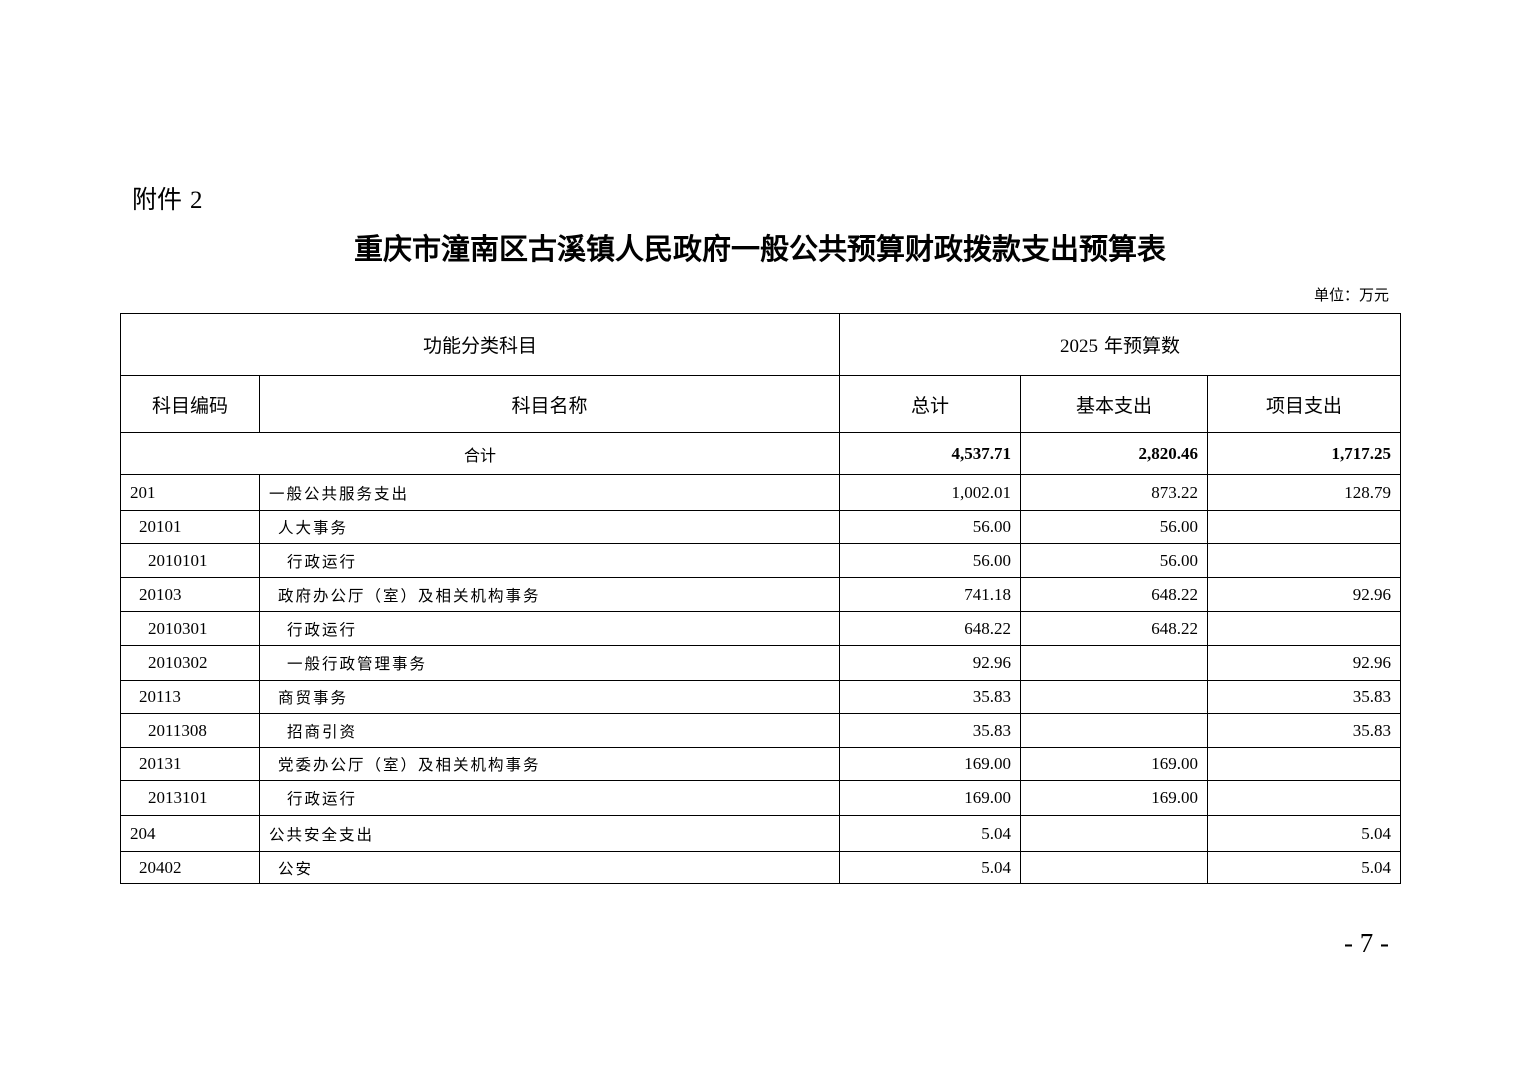  Describe the element at coordinates (549, 730) in the screenshot. I see `row-name: 招商引资` at that location.